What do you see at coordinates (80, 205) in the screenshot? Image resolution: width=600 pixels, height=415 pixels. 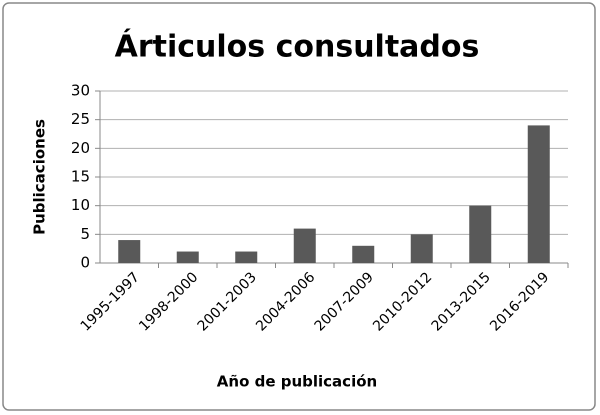 I see `y-tick-label: 10` at bounding box center [80, 205].